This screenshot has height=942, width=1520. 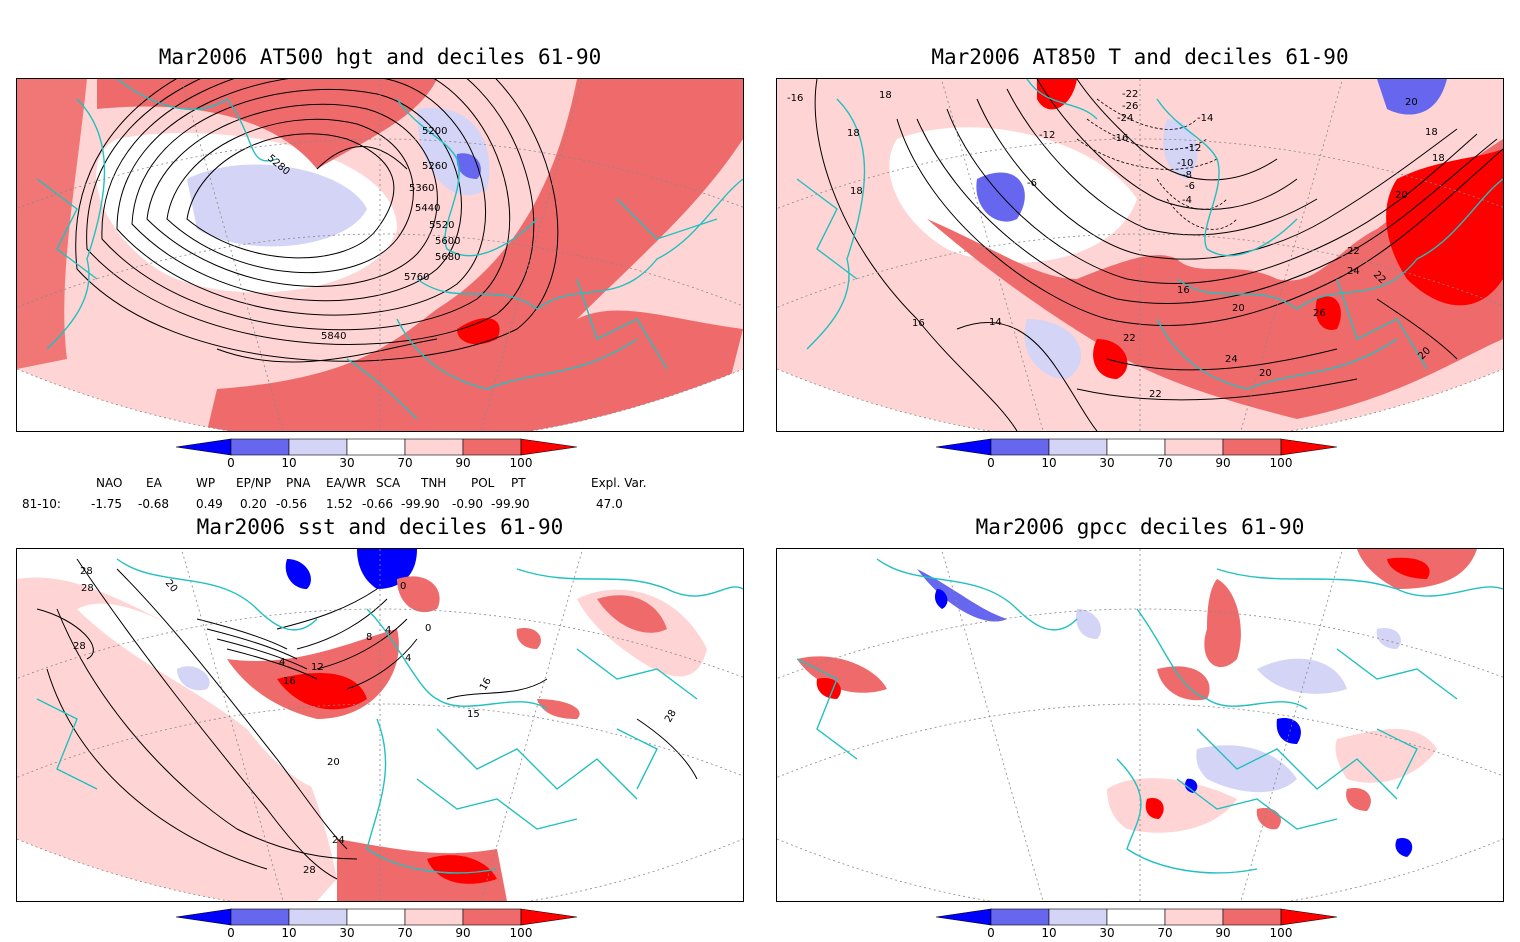 What do you see at coordinates (473, 714) in the screenshot?
I see `contour-label: 15` at bounding box center [473, 714].